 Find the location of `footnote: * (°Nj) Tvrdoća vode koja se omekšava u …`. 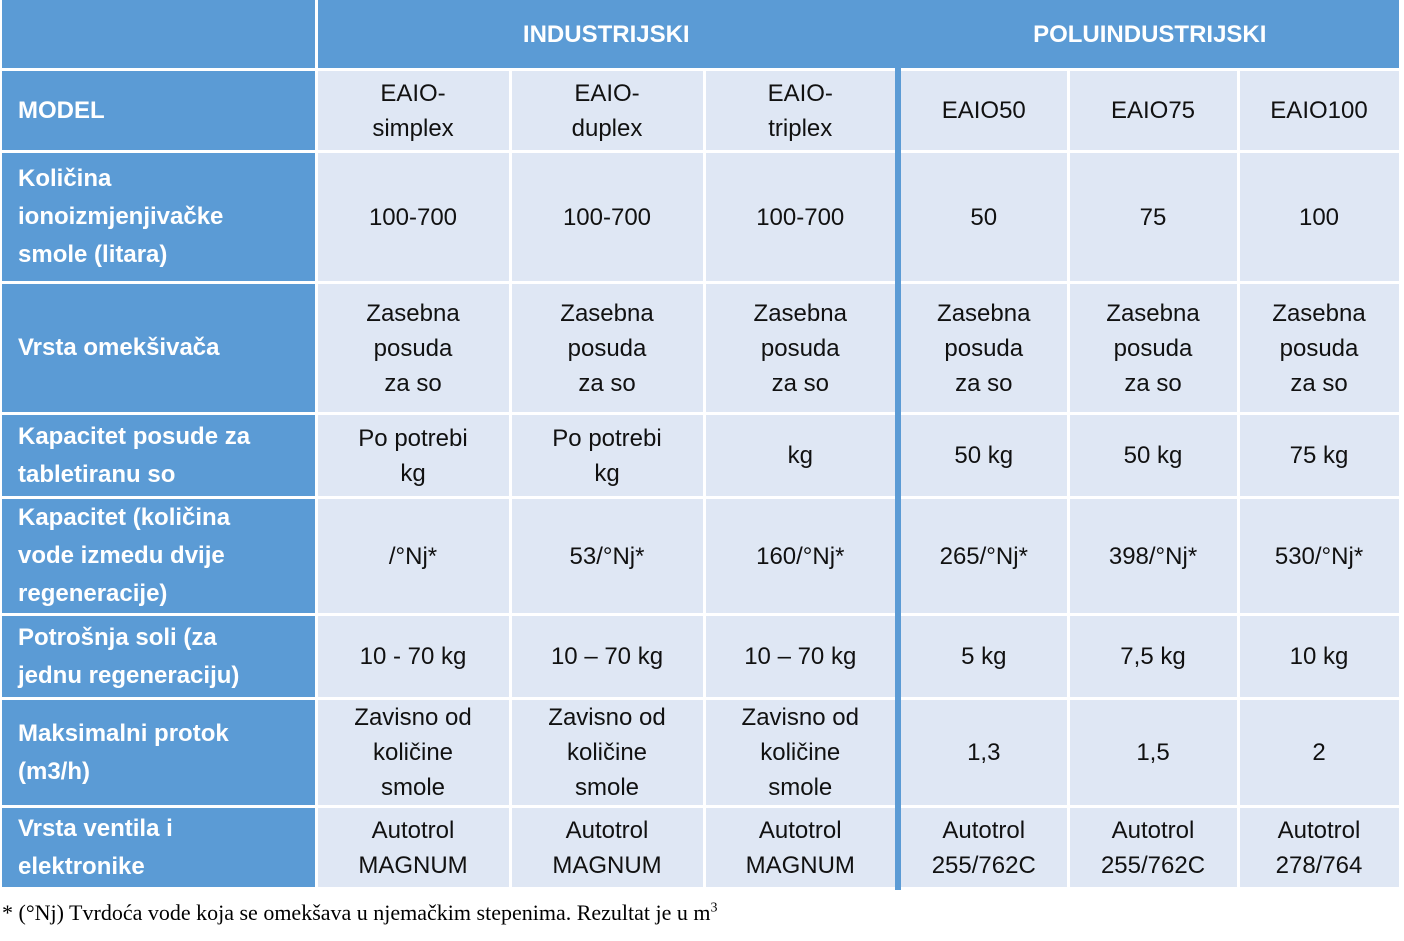

footnote: * (°Nj) Tvrdoća vode koja se omekšava u … is located at coordinates (360, 913).